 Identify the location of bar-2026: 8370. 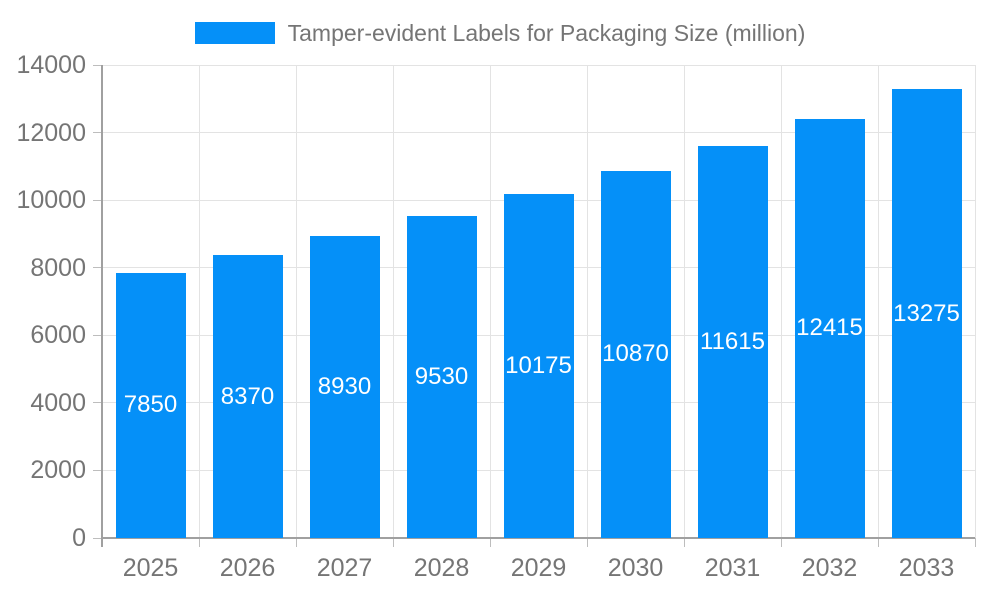
(247, 396).